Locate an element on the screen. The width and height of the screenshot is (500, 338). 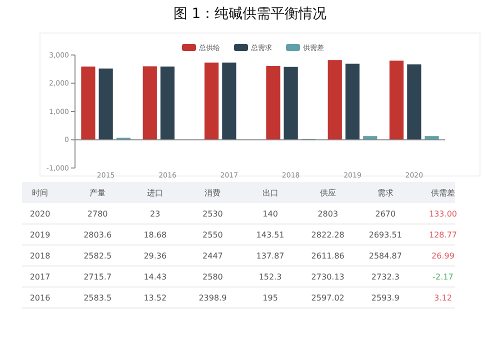
data-label: 2593.9 is located at coordinates (385, 297).